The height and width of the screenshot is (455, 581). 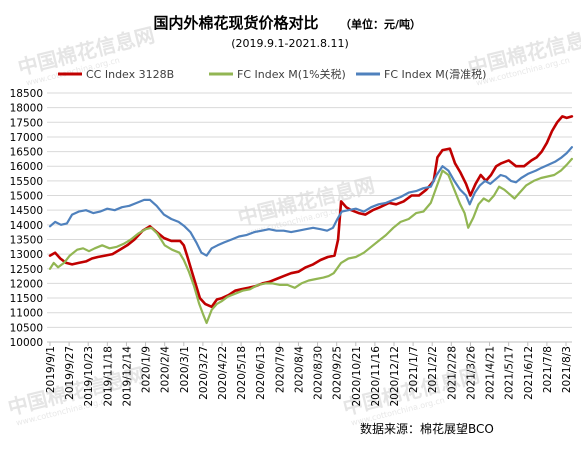 I want to click on x-tick-label: 2019/10/23, so click(x=89, y=376).